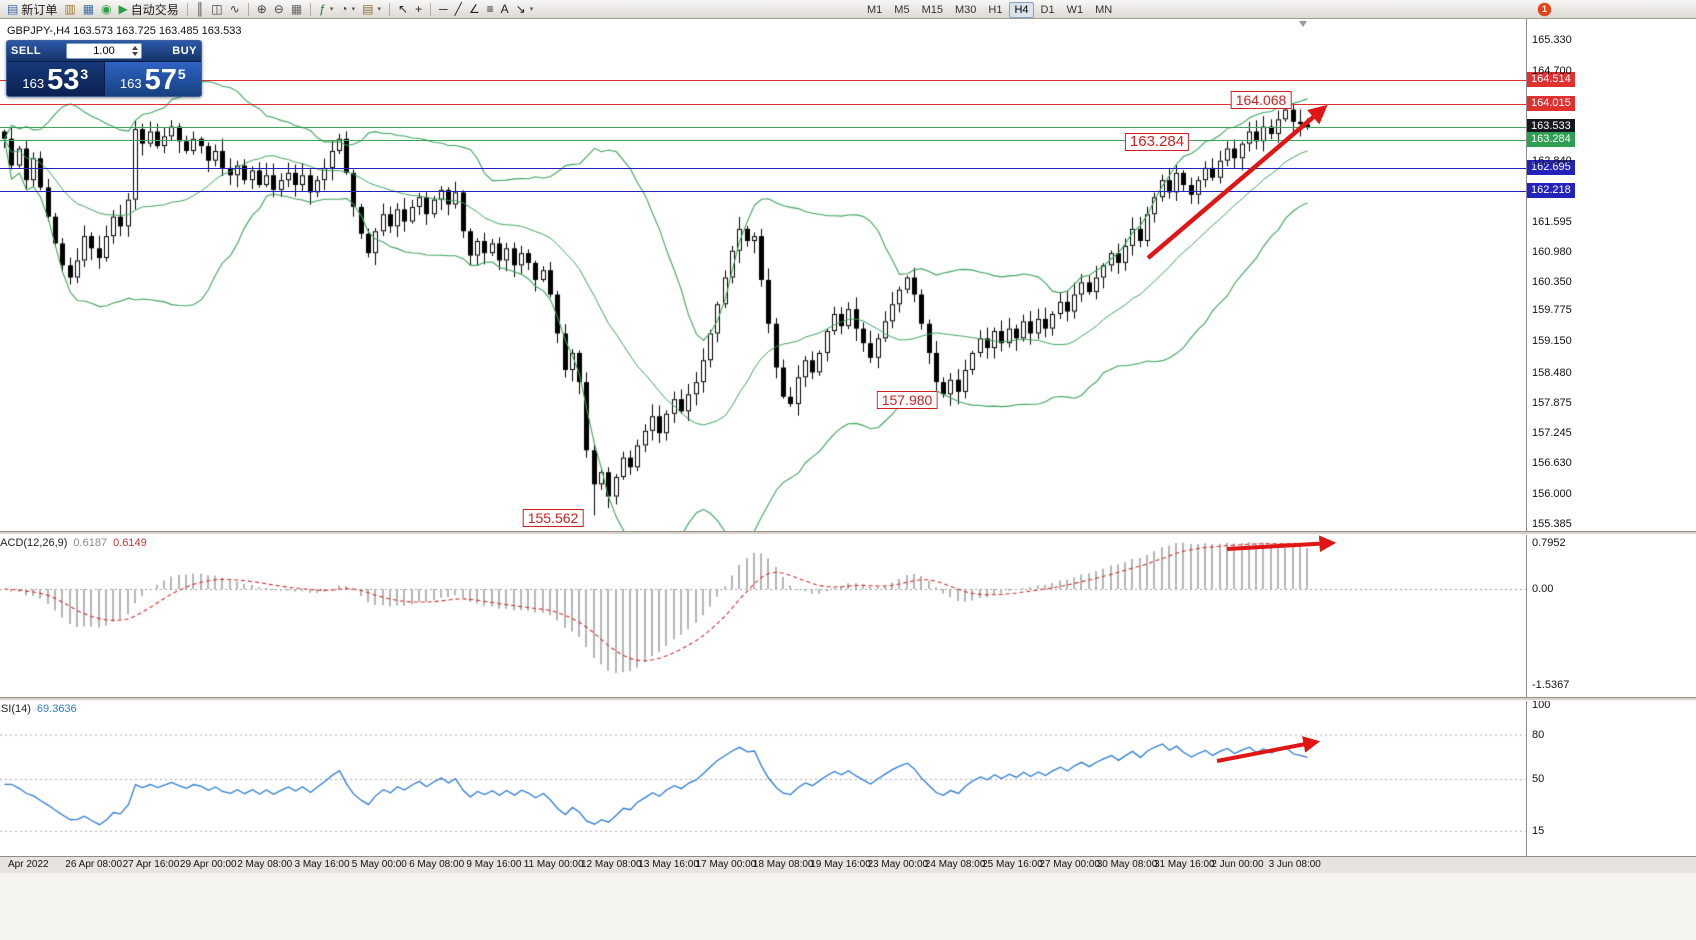 Image resolution: width=1696 pixels, height=940 pixels. I want to click on bar-chart-button: ║, so click(200, 9).